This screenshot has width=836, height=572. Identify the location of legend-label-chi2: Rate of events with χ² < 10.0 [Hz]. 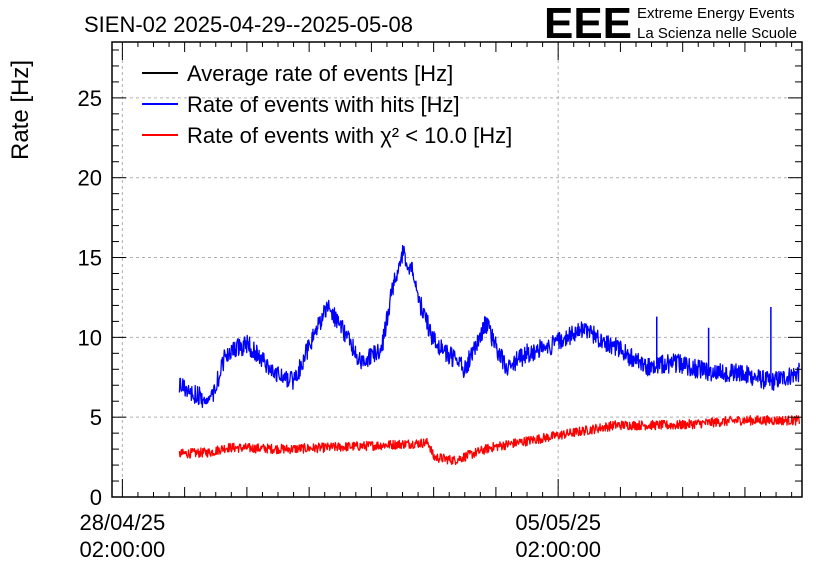
(349, 135).